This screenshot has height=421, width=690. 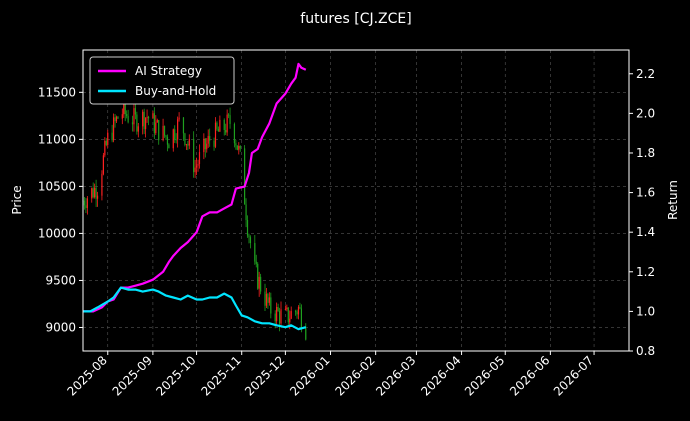 I want to click on legend-label-buy-and-hold: Buy-and-Hold, so click(x=175, y=91).